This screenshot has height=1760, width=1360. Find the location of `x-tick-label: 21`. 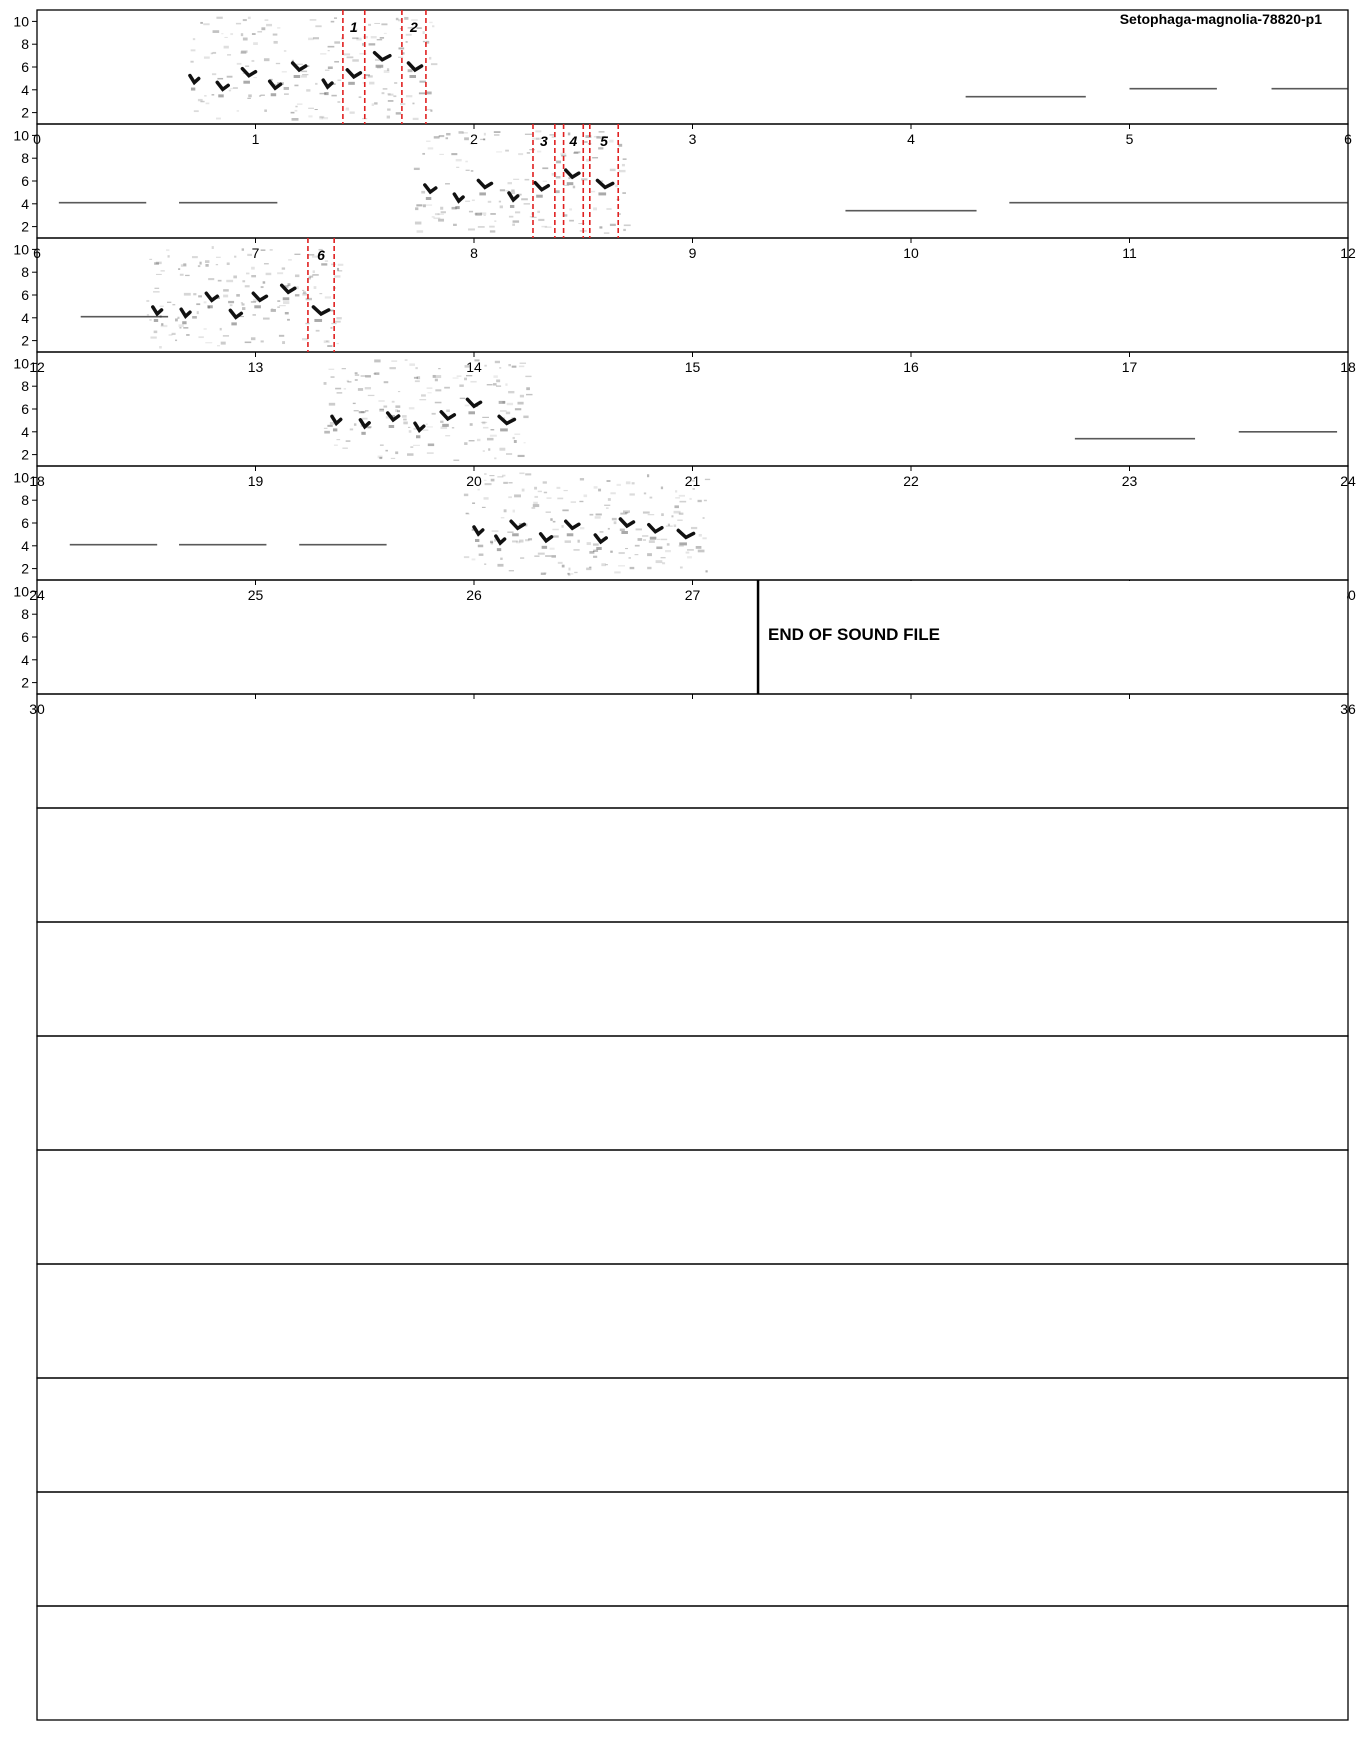

x-tick-label: 21 is located at coordinates (693, 481).